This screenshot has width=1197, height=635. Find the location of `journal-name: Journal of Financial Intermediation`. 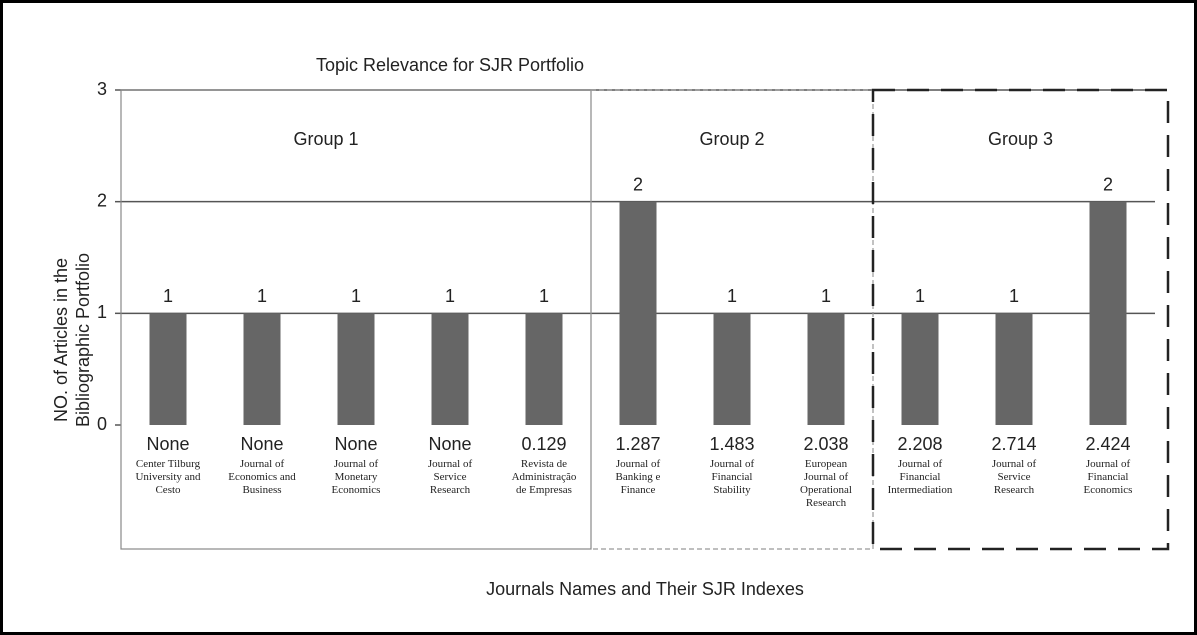

journal-name: Journal of Financial Intermediation is located at coordinates (920, 477).